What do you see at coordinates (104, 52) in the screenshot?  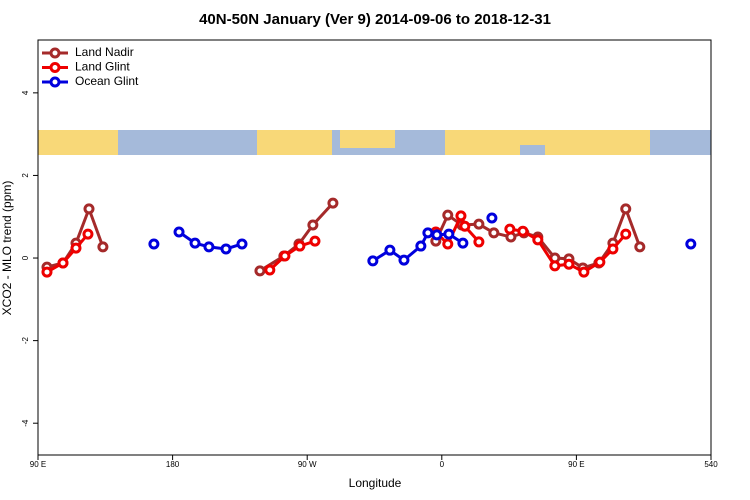 I see `legend-label: Land Nadir` at bounding box center [104, 52].